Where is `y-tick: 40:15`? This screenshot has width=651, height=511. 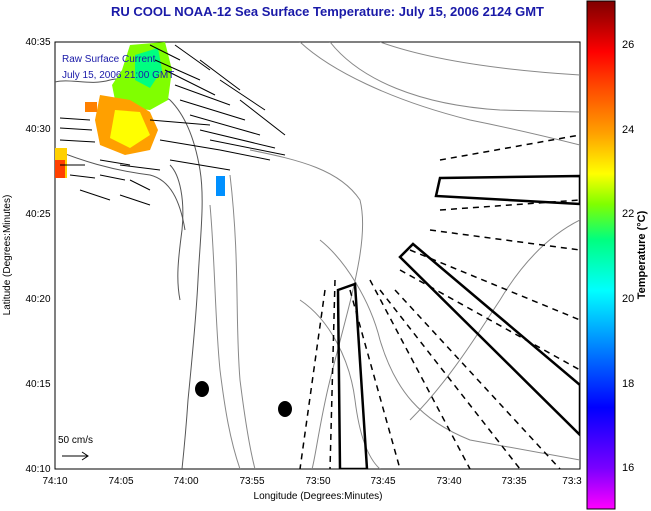
y-tick: 40:15 is located at coordinates (37, 384).